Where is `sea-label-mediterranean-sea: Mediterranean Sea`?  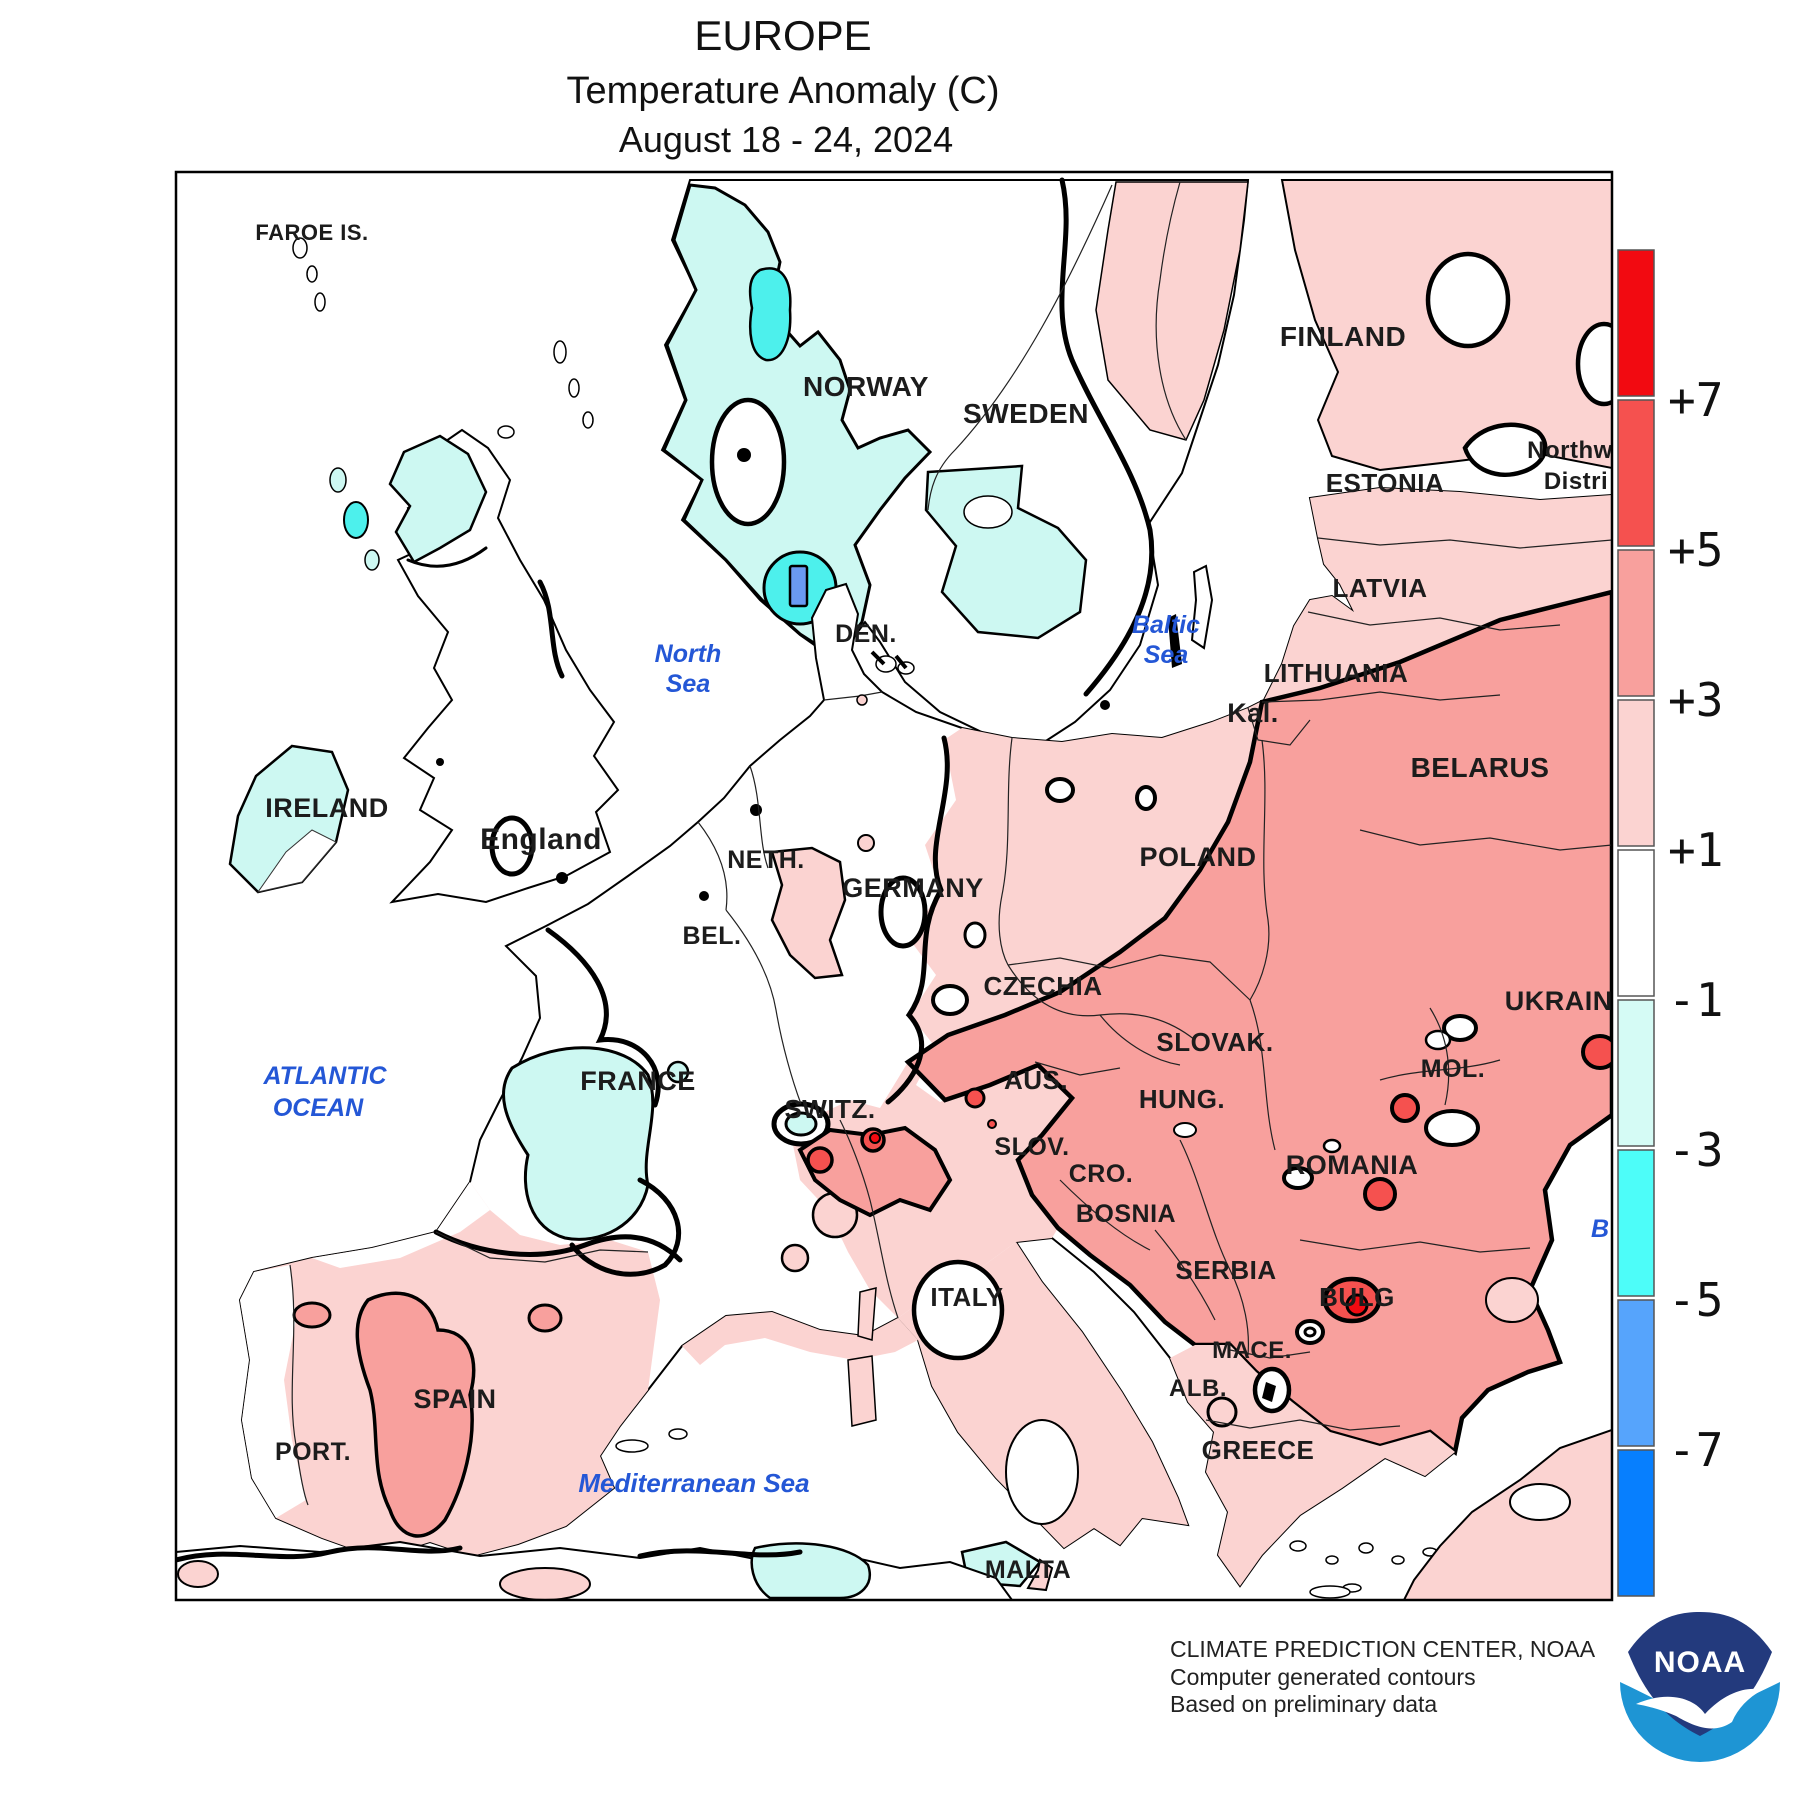
sea-label-mediterranean-sea: Mediterranean Sea is located at coordinates (693, 1483).